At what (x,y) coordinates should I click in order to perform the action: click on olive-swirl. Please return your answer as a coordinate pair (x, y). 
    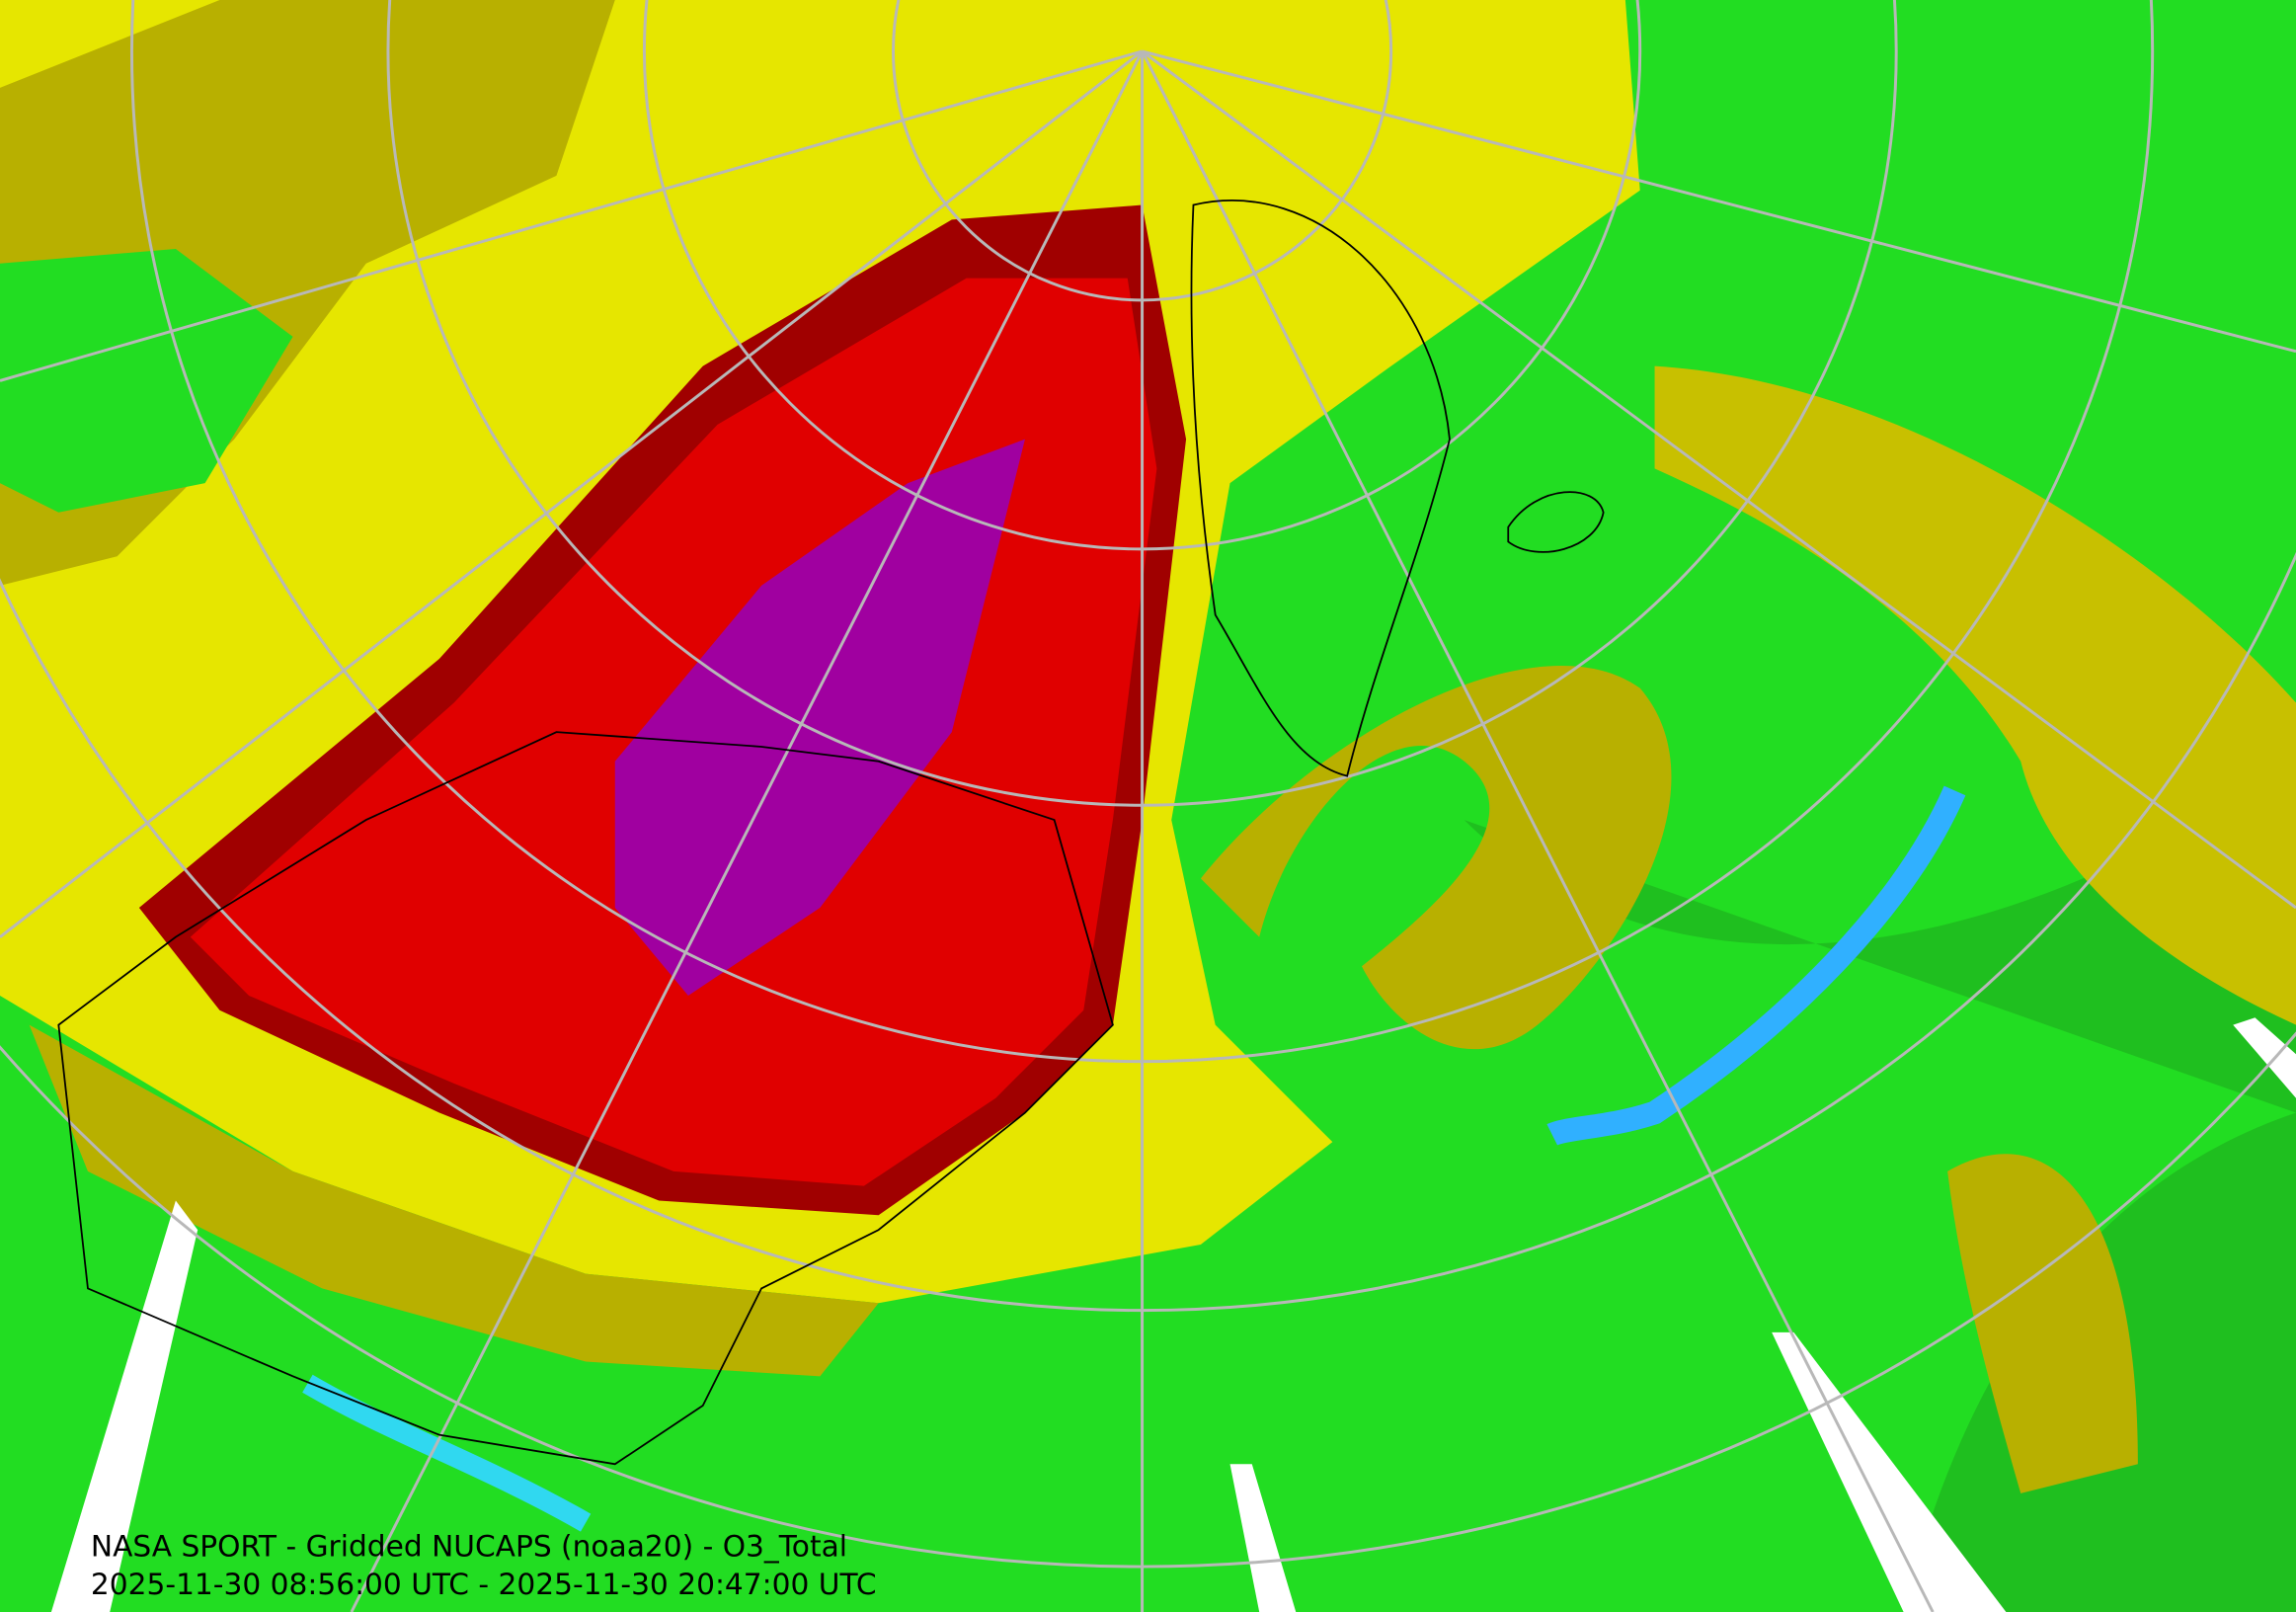
    Looking at the image, I should click on (1436, 858).